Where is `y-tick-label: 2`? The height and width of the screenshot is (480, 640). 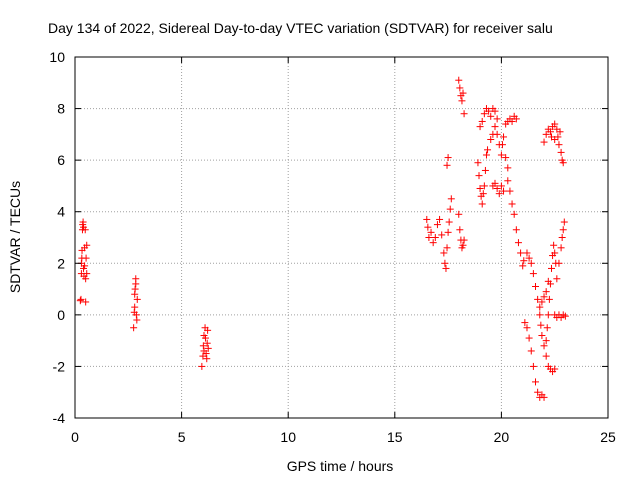 y-tick-label: 2 is located at coordinates (61, 263).